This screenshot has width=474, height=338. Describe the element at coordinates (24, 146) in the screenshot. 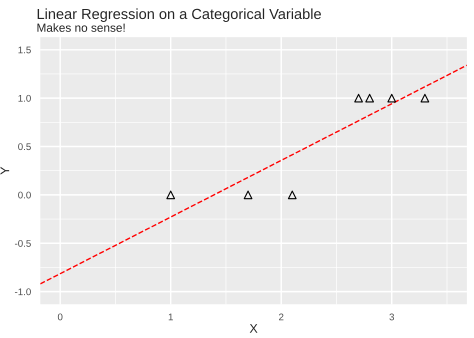

I see `y-tick-label: 0.5` at that location.